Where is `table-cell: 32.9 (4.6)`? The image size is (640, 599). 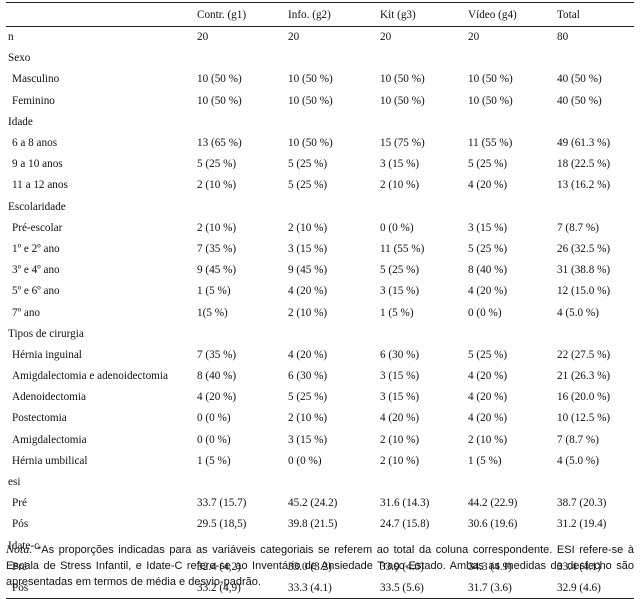
table-cell: 32.9 (4.6) is located at coordinates (579, 587).